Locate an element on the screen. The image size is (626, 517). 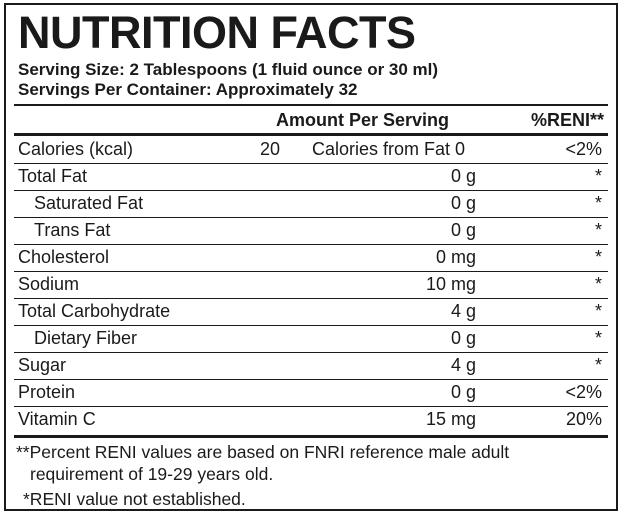
nutrient-name: Sugar is located at coordinates (42, 365).